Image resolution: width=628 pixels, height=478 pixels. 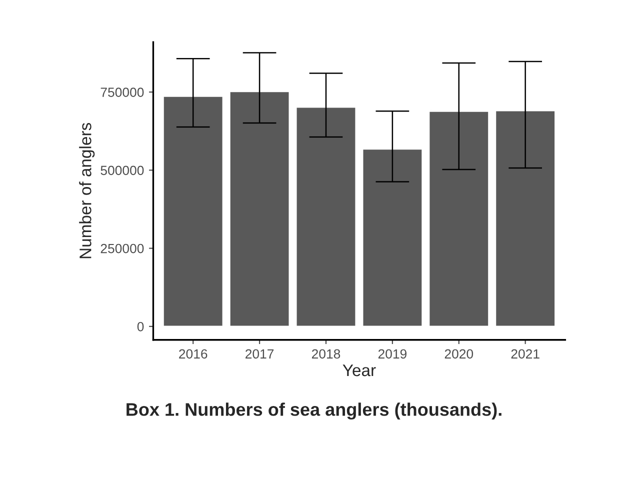 What do you see at coordinates (140, 327) in the screenshot?
I see `y-tick-label: 0` at bounding box center [140, 327].